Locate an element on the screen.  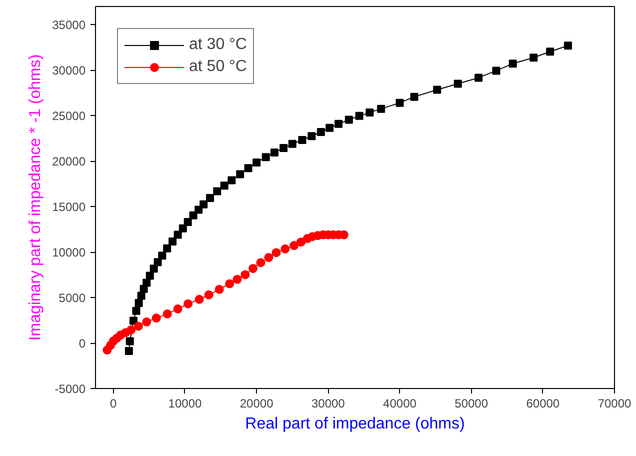
y-tick-label: 25000 is located at coordinates (69, 116).